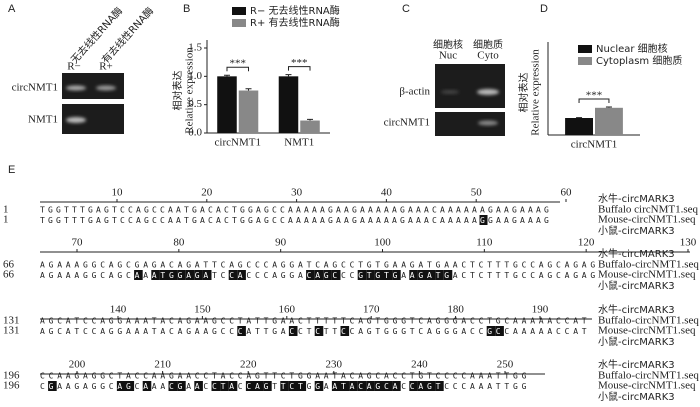 This screenshot has width=700, height=407. Describe the element at coordinates (523, 93) in the screenshot. I see `y-axis-title: 相对表达` at that location.